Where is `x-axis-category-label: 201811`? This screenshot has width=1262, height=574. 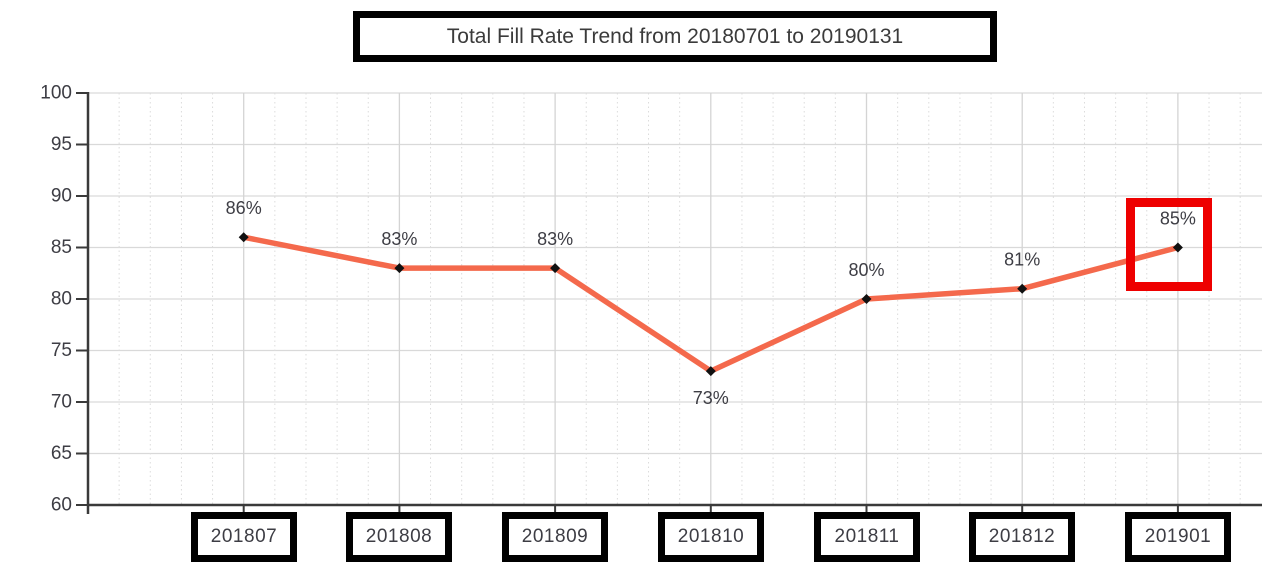 x-axis-category-label: 201811 is located at coordinates (867, 536).